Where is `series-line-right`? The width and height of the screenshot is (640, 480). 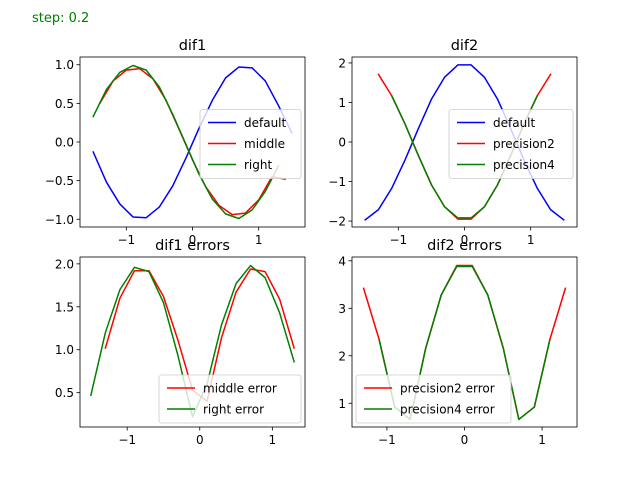 series-line-right is located at coordinates (186, 142).